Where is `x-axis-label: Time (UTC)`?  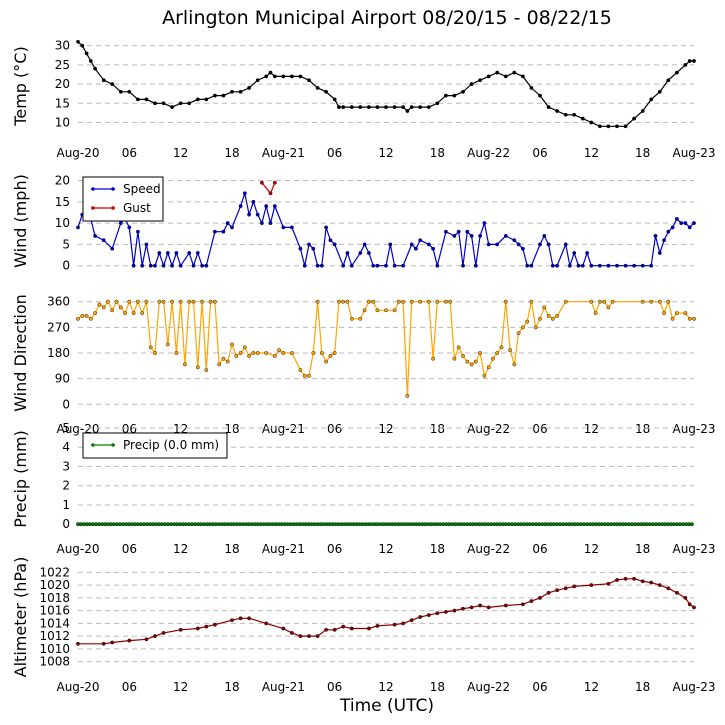
x-axis-label: Time (UTC) is located at coordinates (386, 706).